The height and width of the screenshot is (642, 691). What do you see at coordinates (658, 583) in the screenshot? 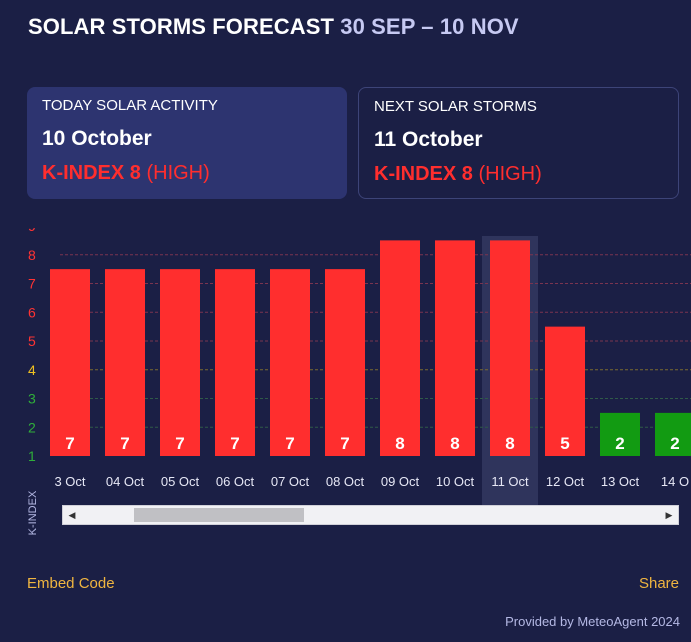
I see `share-link: Share` at bounding box center [658, 583].